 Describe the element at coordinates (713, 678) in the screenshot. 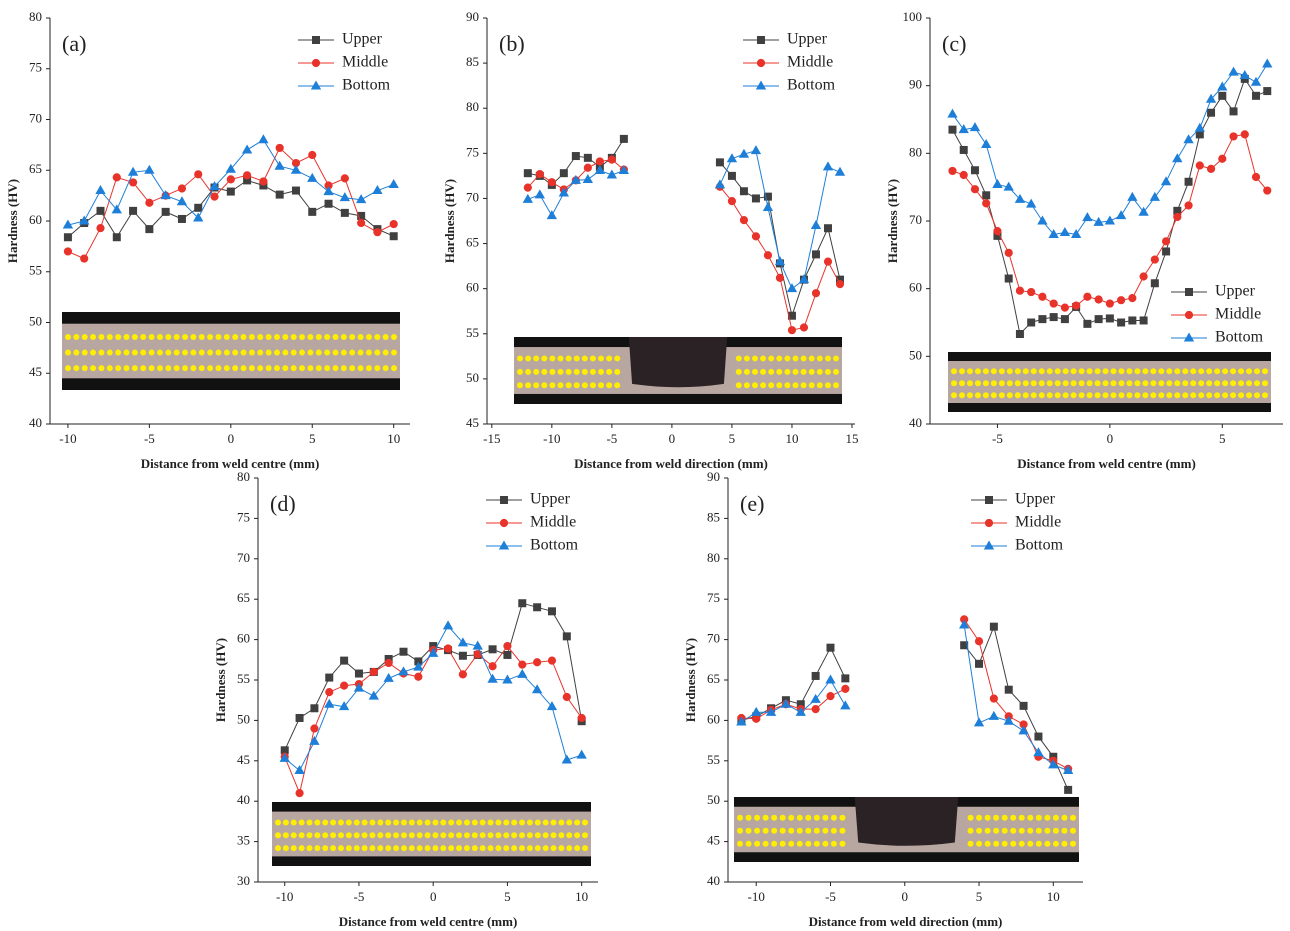

I see `y-tick-label: 65` at that location.